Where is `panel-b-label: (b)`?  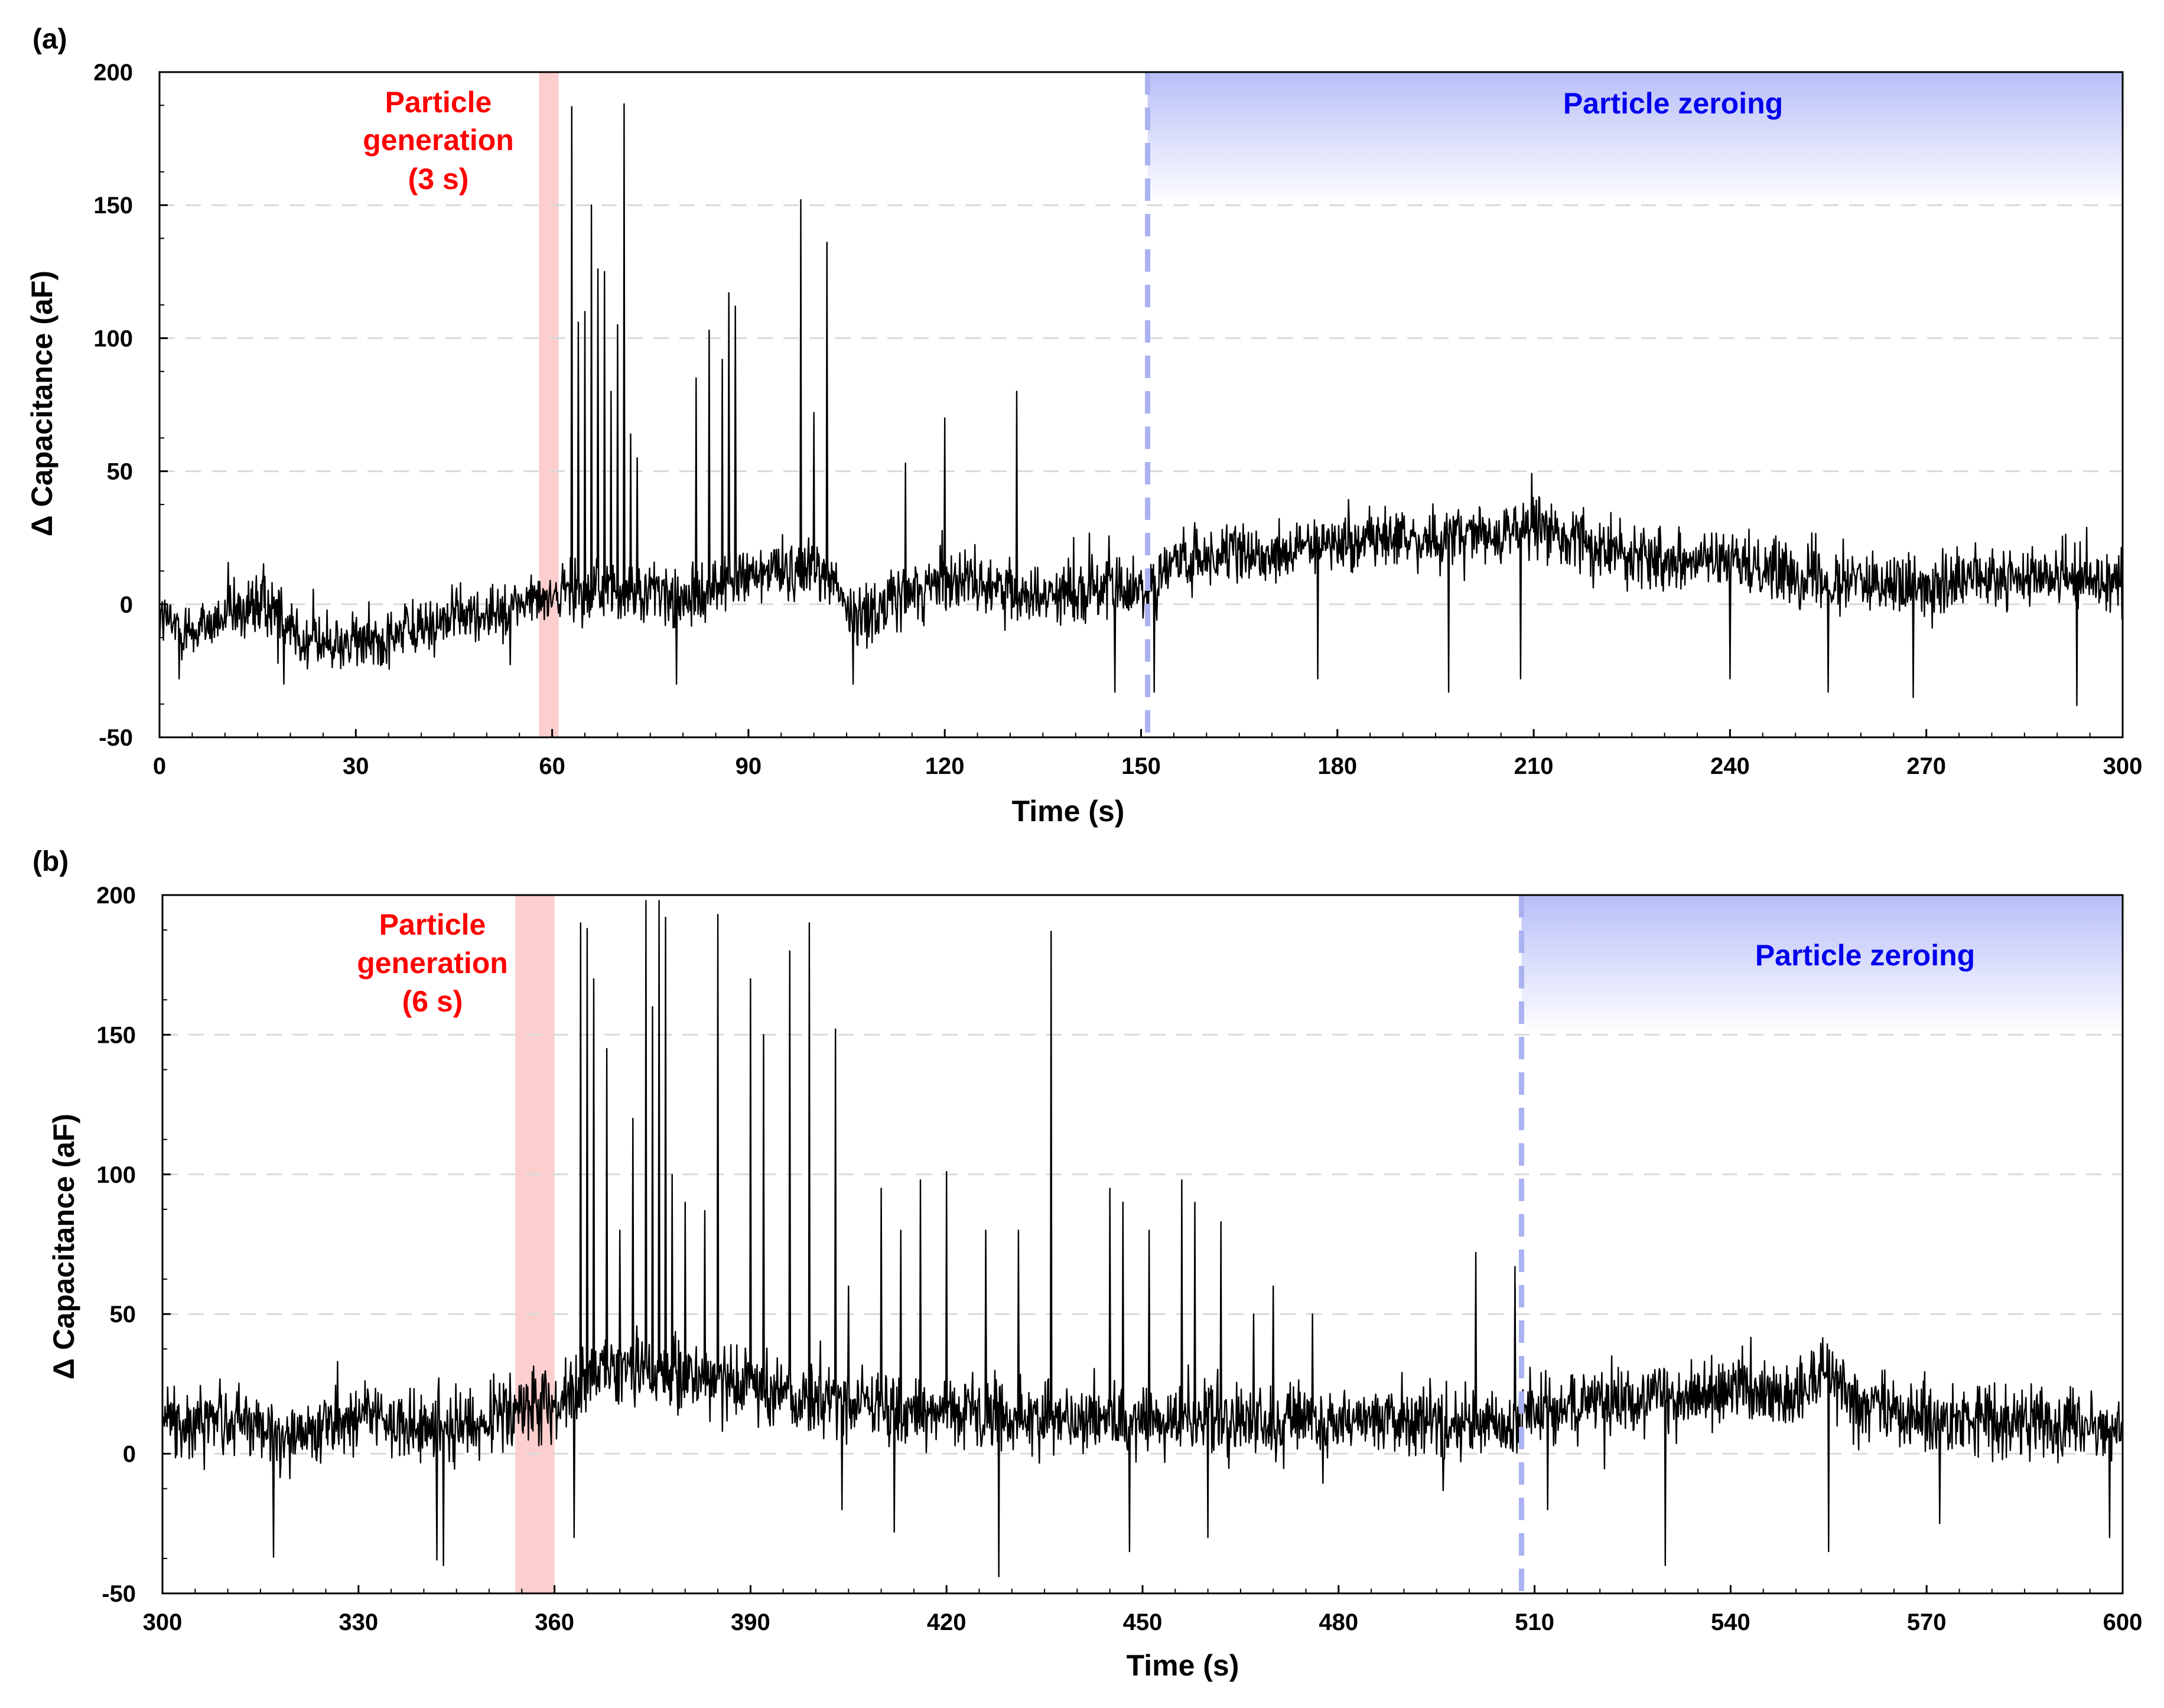
panel-b-label: (b) is located at coordinates (50, 861).